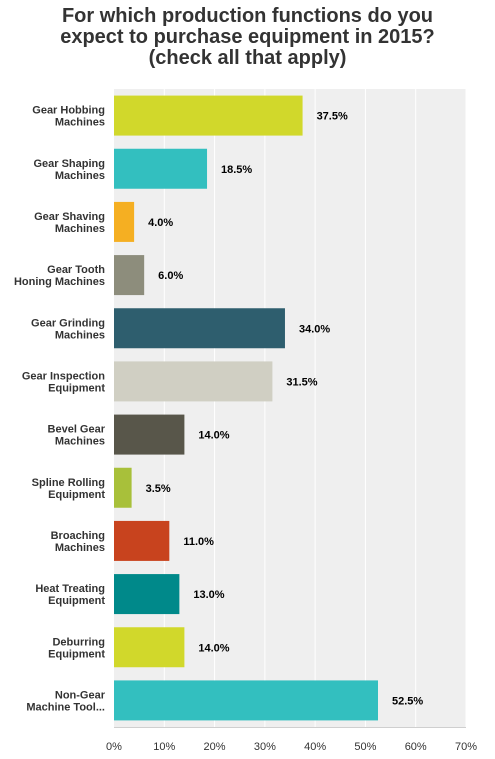  What do you see at coordinates (236, 170) in the screenshot?
I see `data-label: 18.5%` at bounding box center [236, 170].